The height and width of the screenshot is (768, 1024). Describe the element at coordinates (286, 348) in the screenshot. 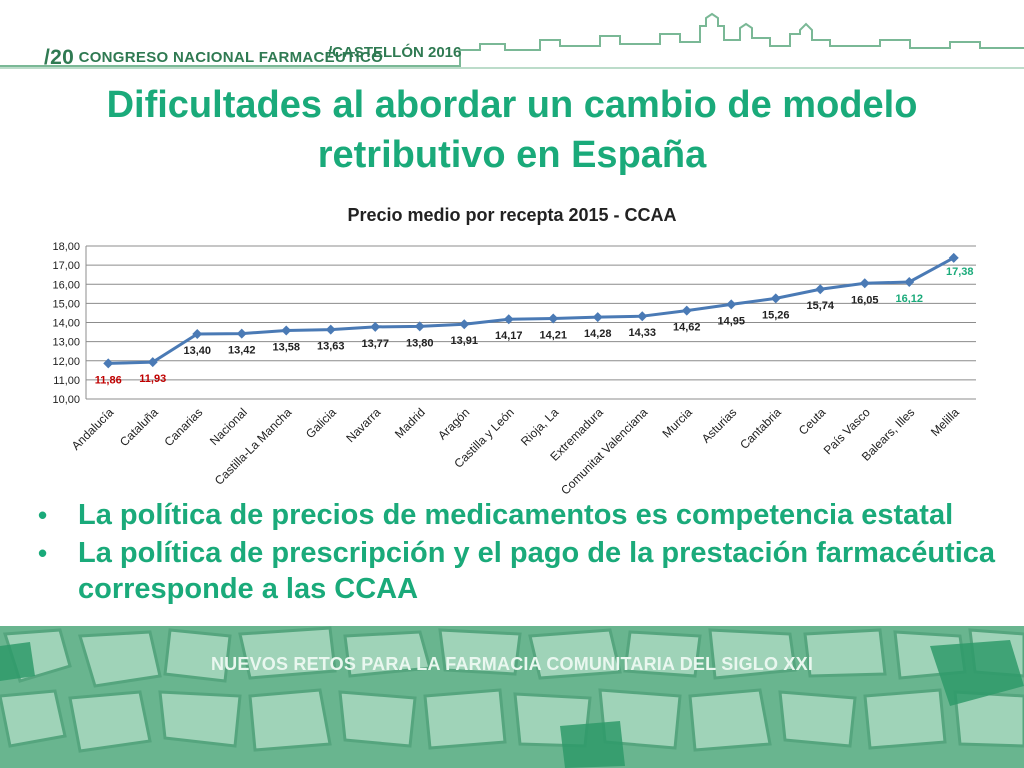

I see `data-label: 13,58` at that location.